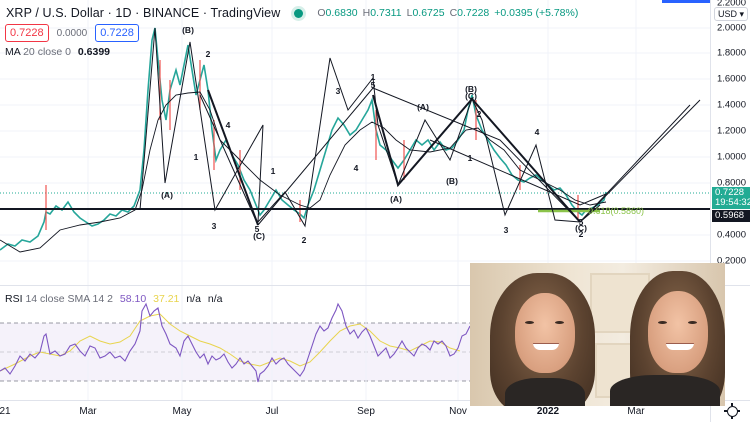 The height and width of the screenshot is (422, 750). Describe the element at coordinates (299, 13) in the screenshot. I see `market-open-status-icon` at that location.